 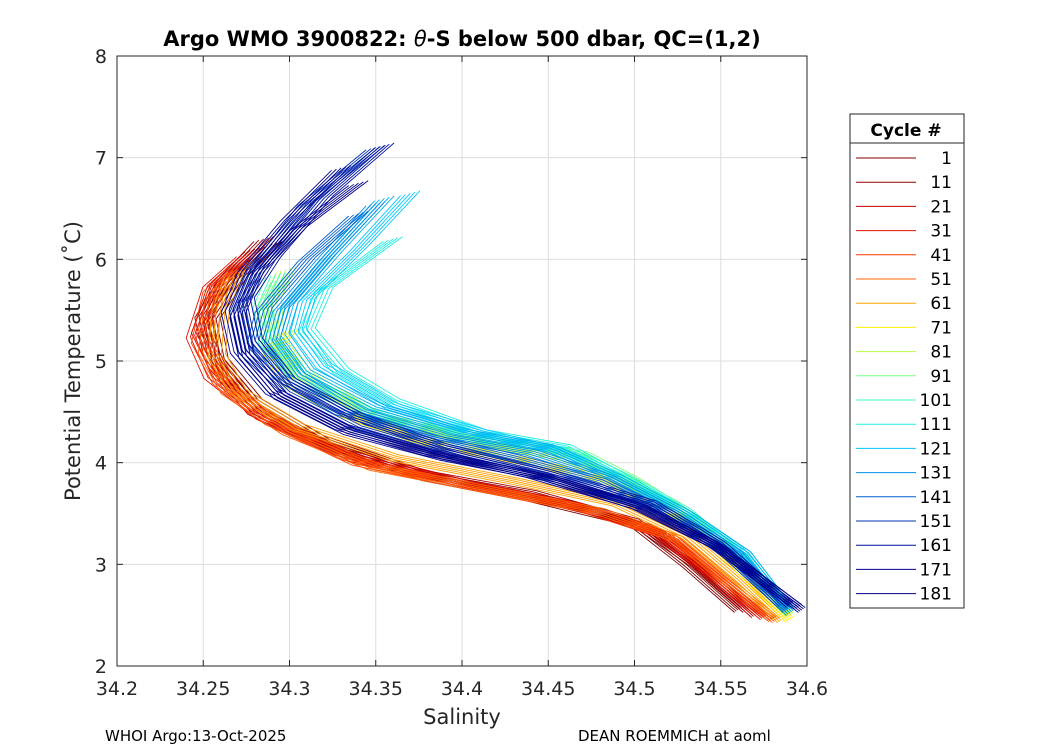 I want to click on legend-label-91: 91, so click(x=941, y=377).